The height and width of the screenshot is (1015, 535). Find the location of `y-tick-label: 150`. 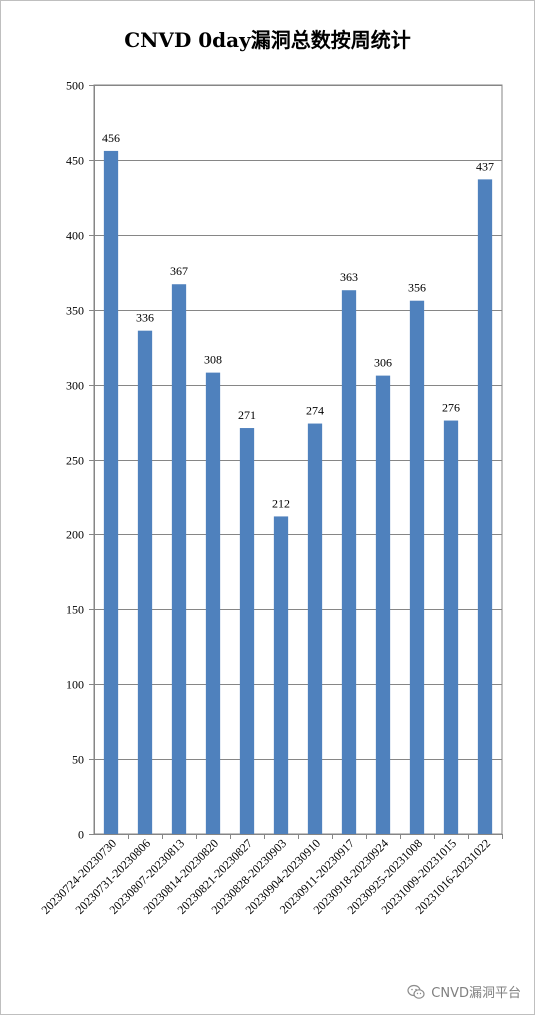

y-tick-label: 150 is located at coordinates (75, 610).